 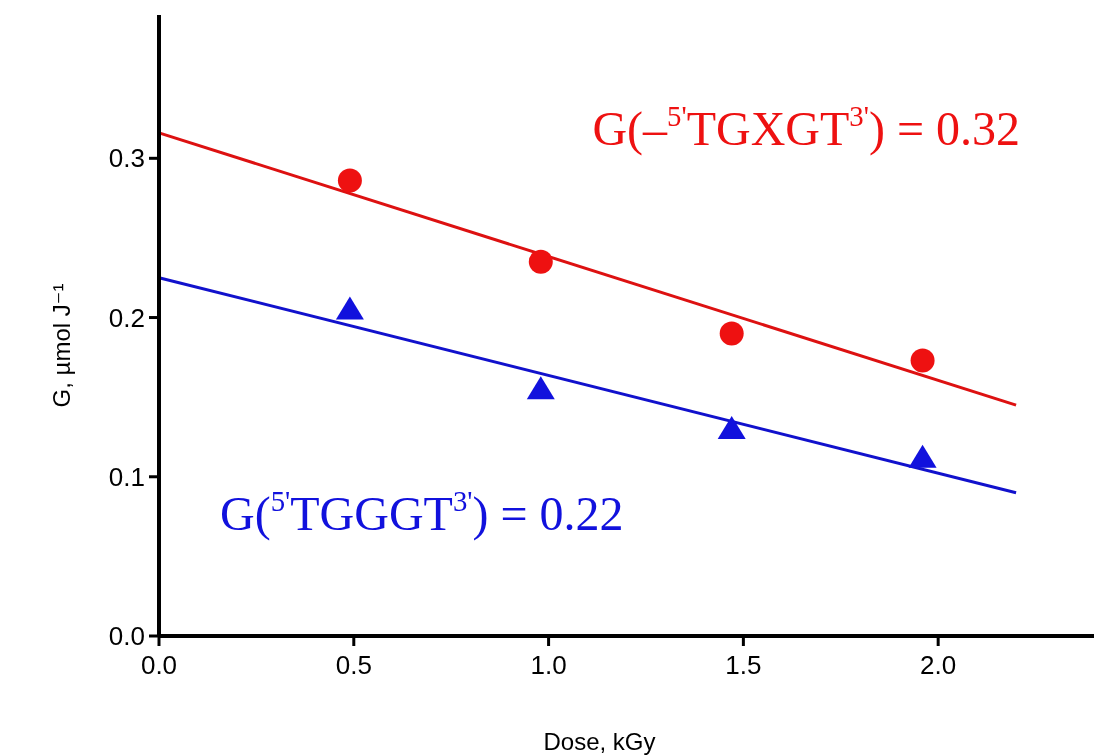 What do you see at coordinates (806, 127) in the screenshot?
I see `annotation: G(–$^{5'}$TGXGT$^{3'}$) = 0.32` at bounding box center [806, 127].